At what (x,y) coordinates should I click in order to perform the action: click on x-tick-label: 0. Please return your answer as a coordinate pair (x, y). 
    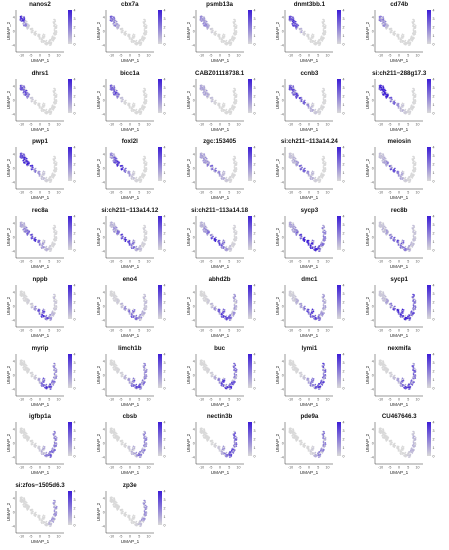
    Looking at the image, I should click on (309, 56).